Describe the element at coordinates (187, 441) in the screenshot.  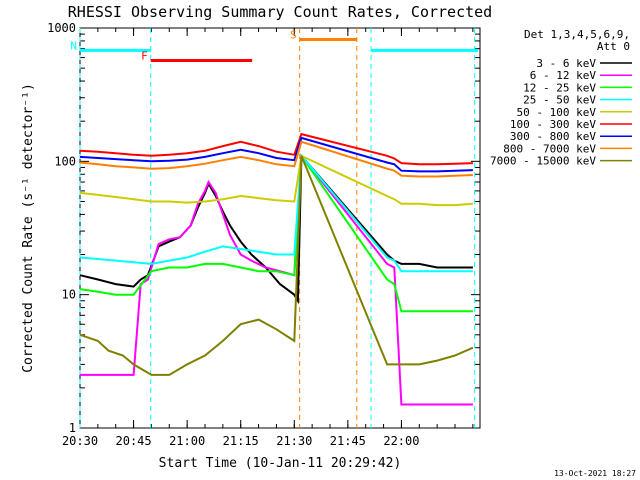
I see `x-tick-label: 21:00` at that location.